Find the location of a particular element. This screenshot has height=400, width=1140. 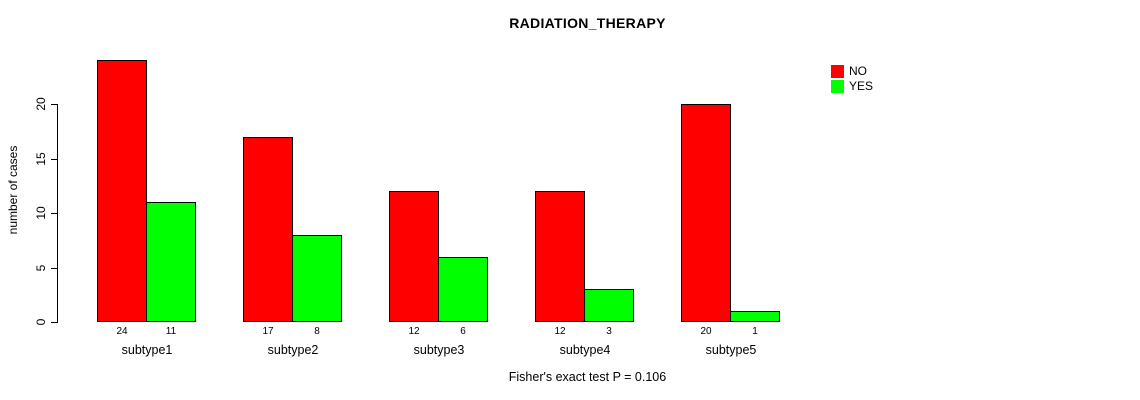

bar-no-subtype2 is located at coordinates (268, 229).